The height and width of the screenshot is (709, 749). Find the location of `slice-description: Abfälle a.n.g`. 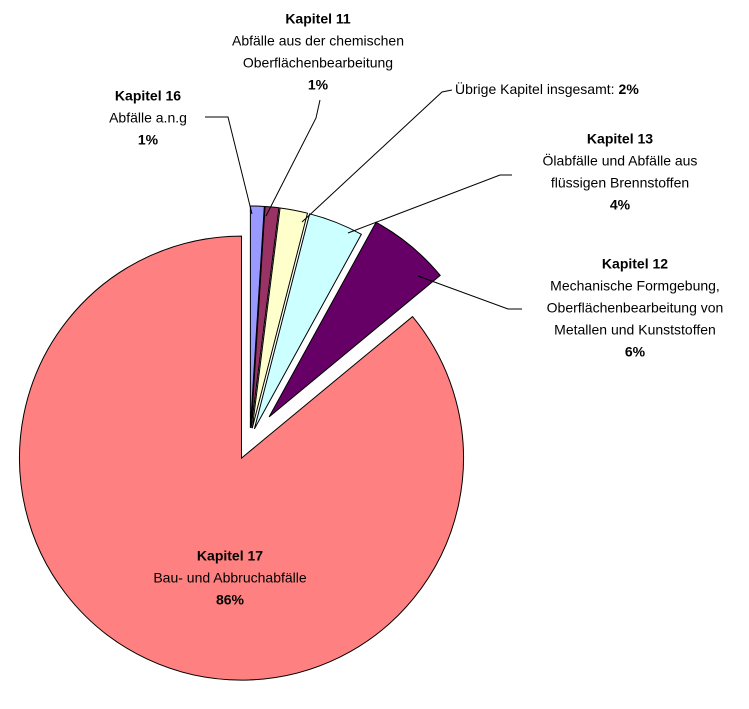

slice-description: Abfälle a.n.g is located at coordinates (148, 118).